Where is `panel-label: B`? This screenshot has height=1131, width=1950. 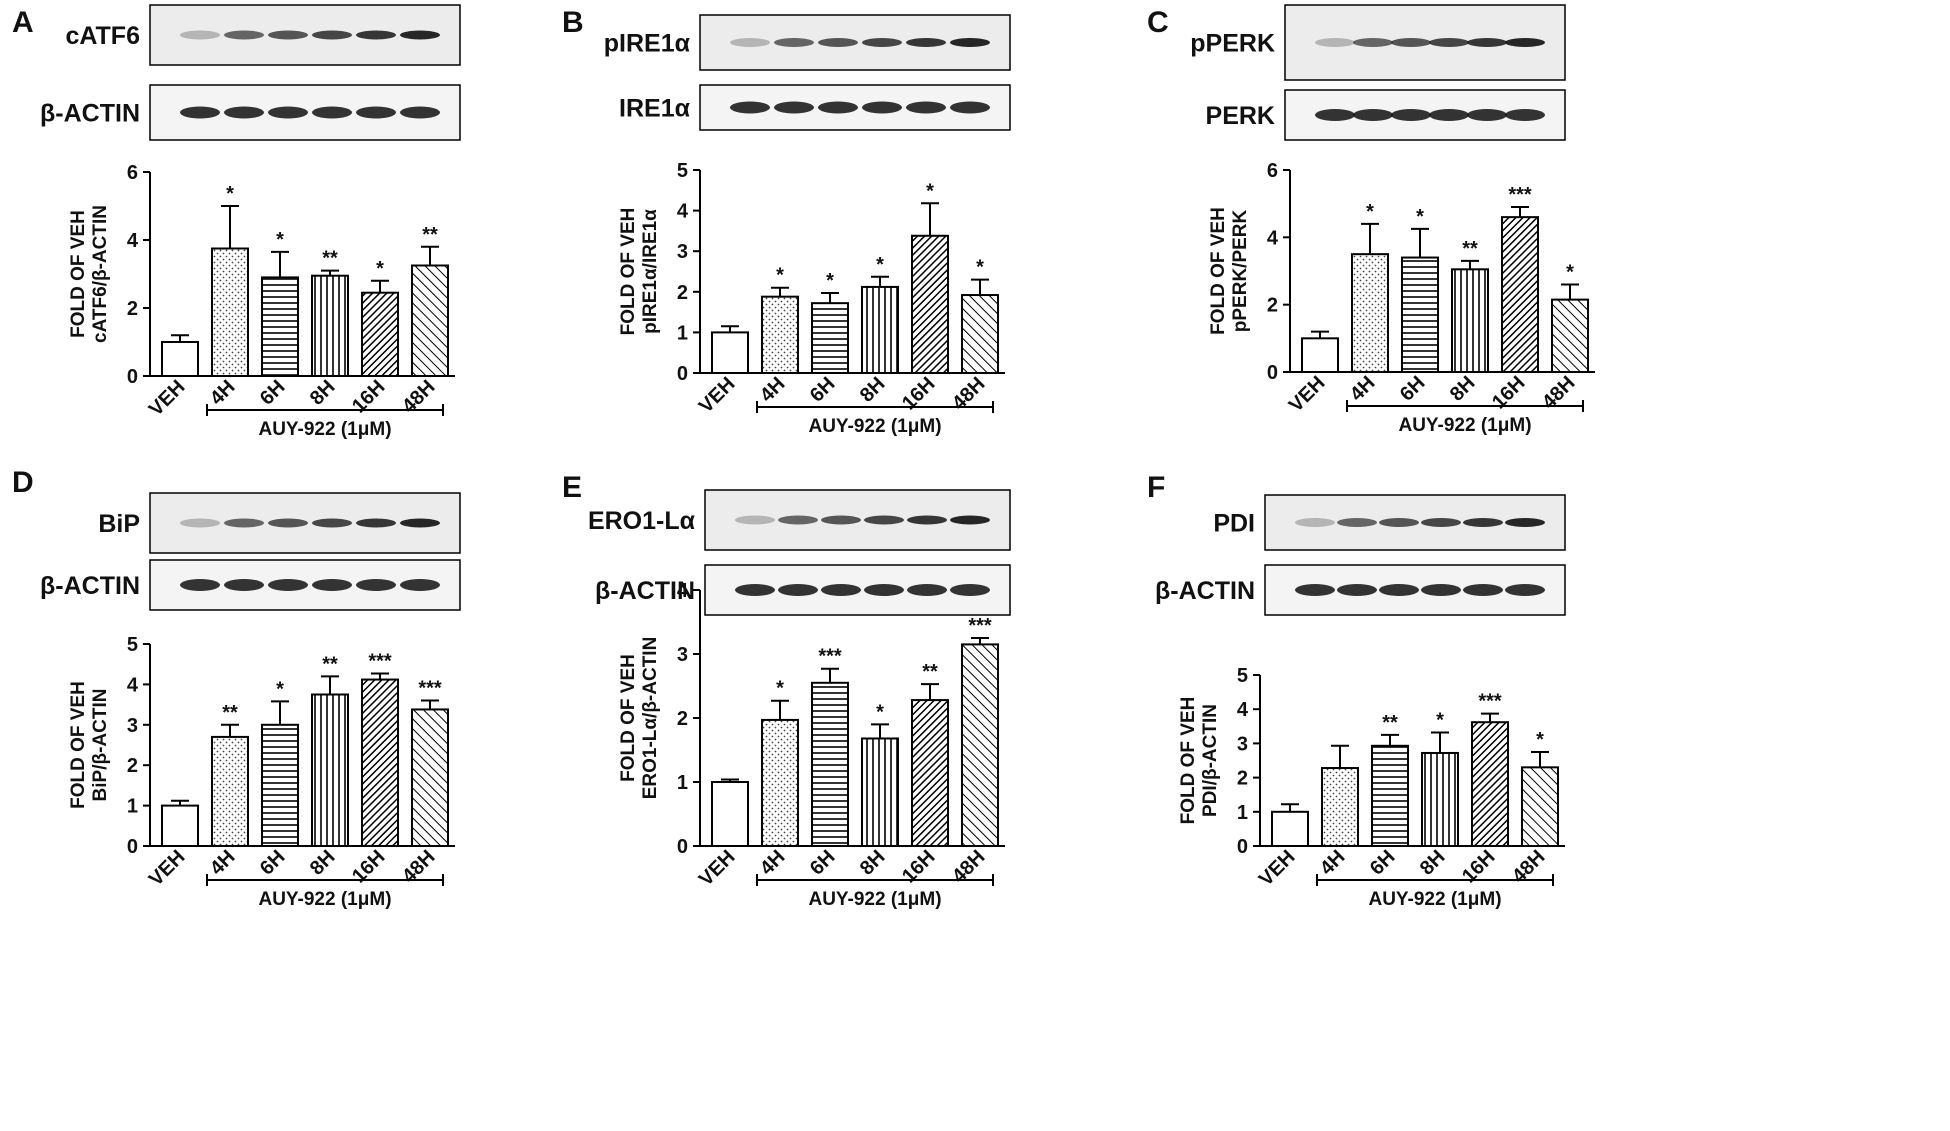
panel-label: B is located at coordinates (573, 22).